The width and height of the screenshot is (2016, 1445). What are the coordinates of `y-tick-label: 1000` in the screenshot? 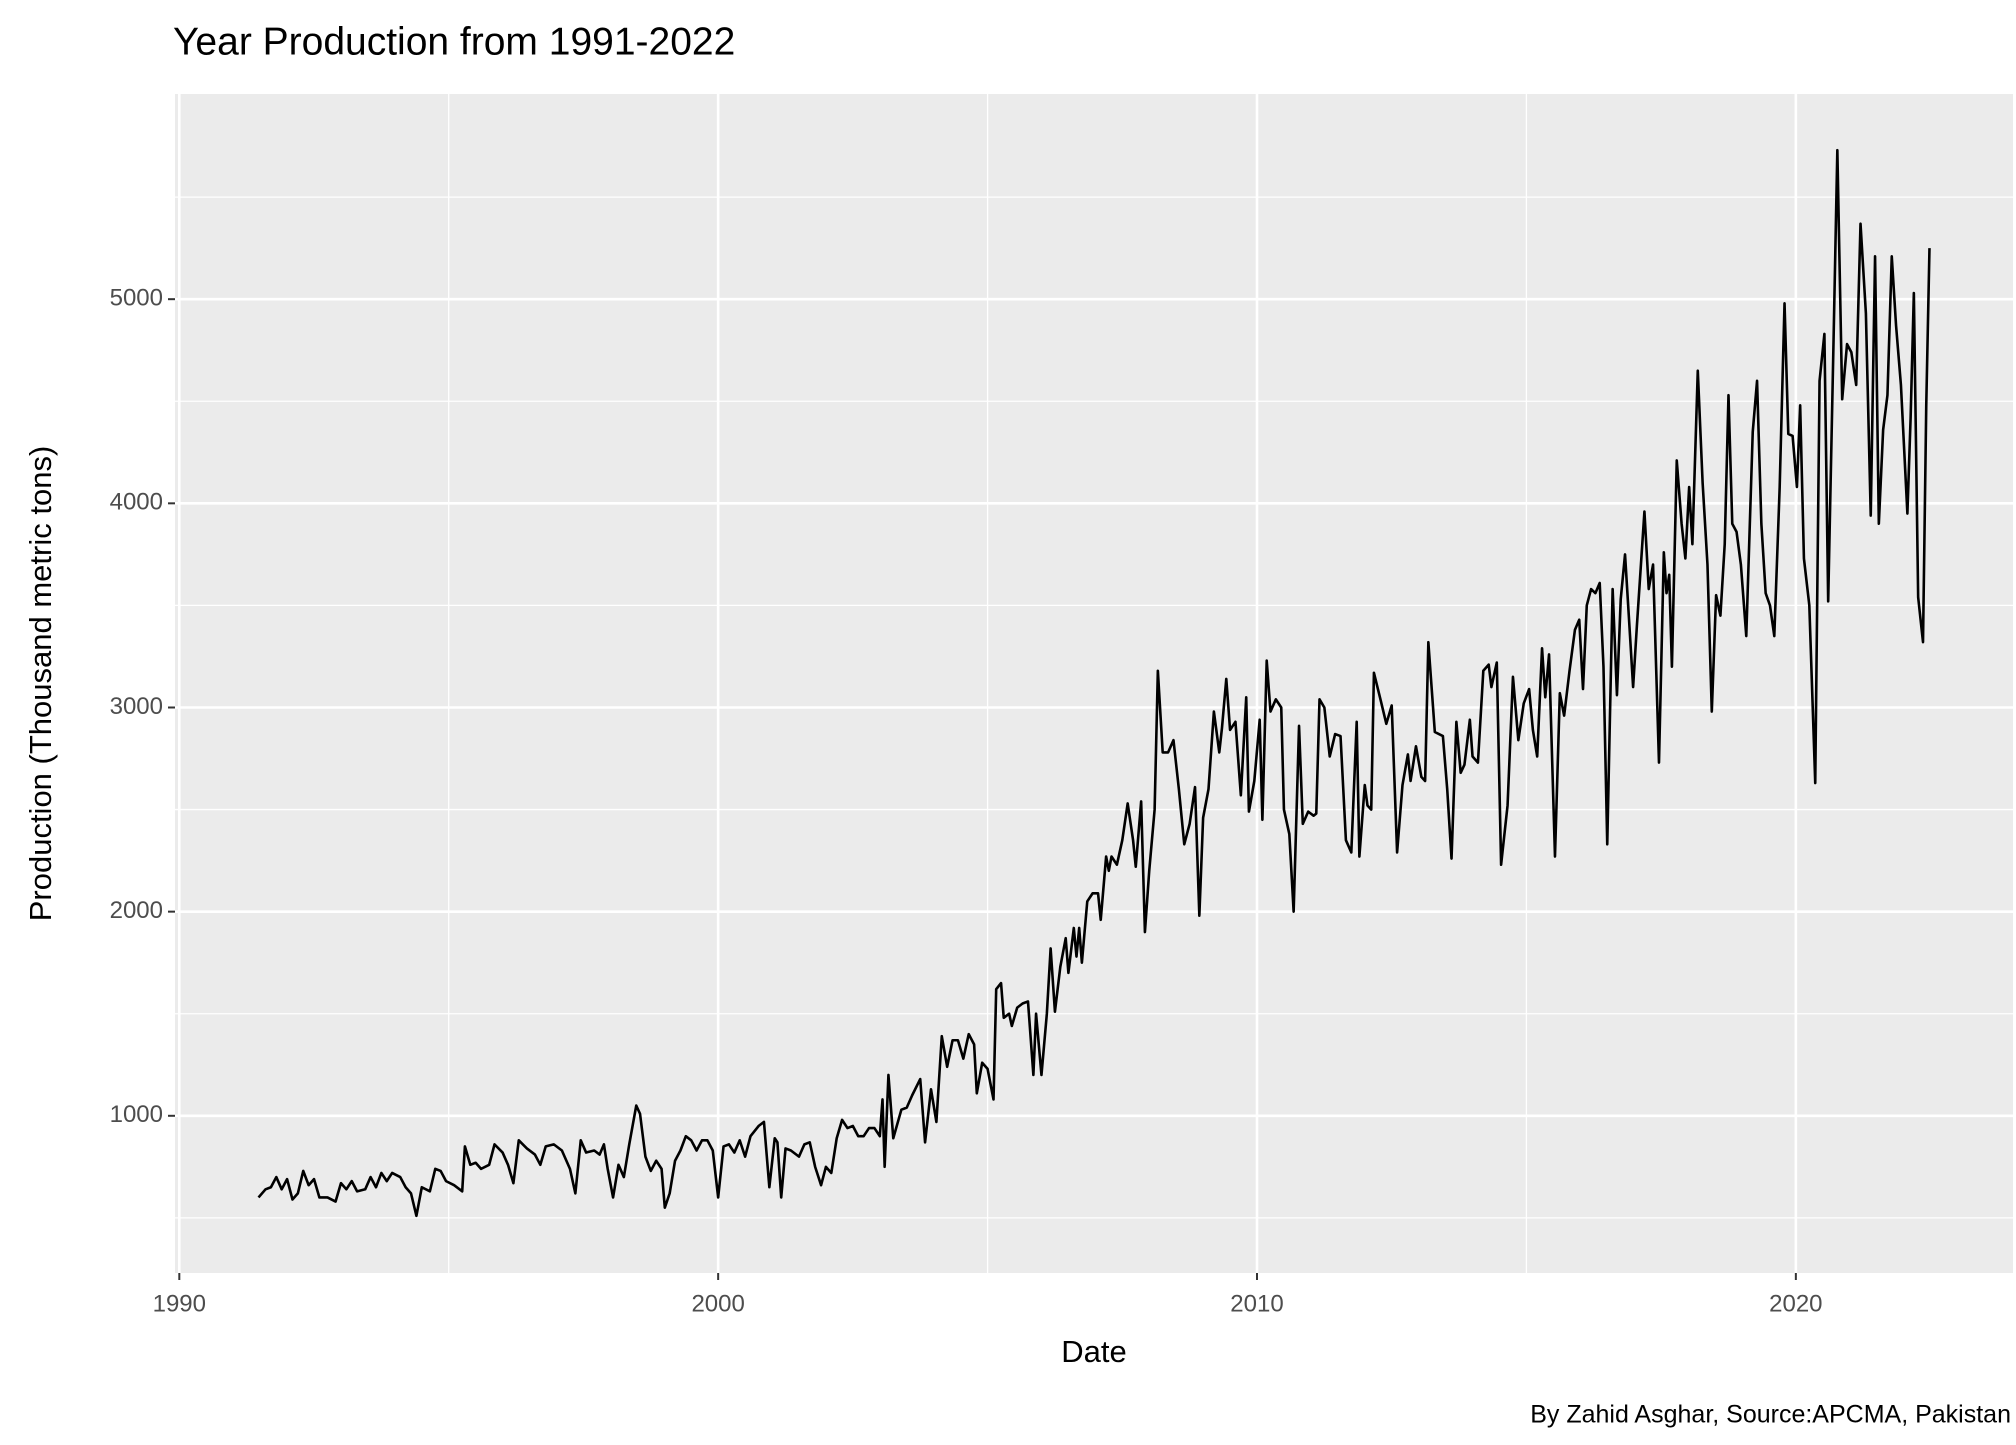 It's located at (136, 1114).